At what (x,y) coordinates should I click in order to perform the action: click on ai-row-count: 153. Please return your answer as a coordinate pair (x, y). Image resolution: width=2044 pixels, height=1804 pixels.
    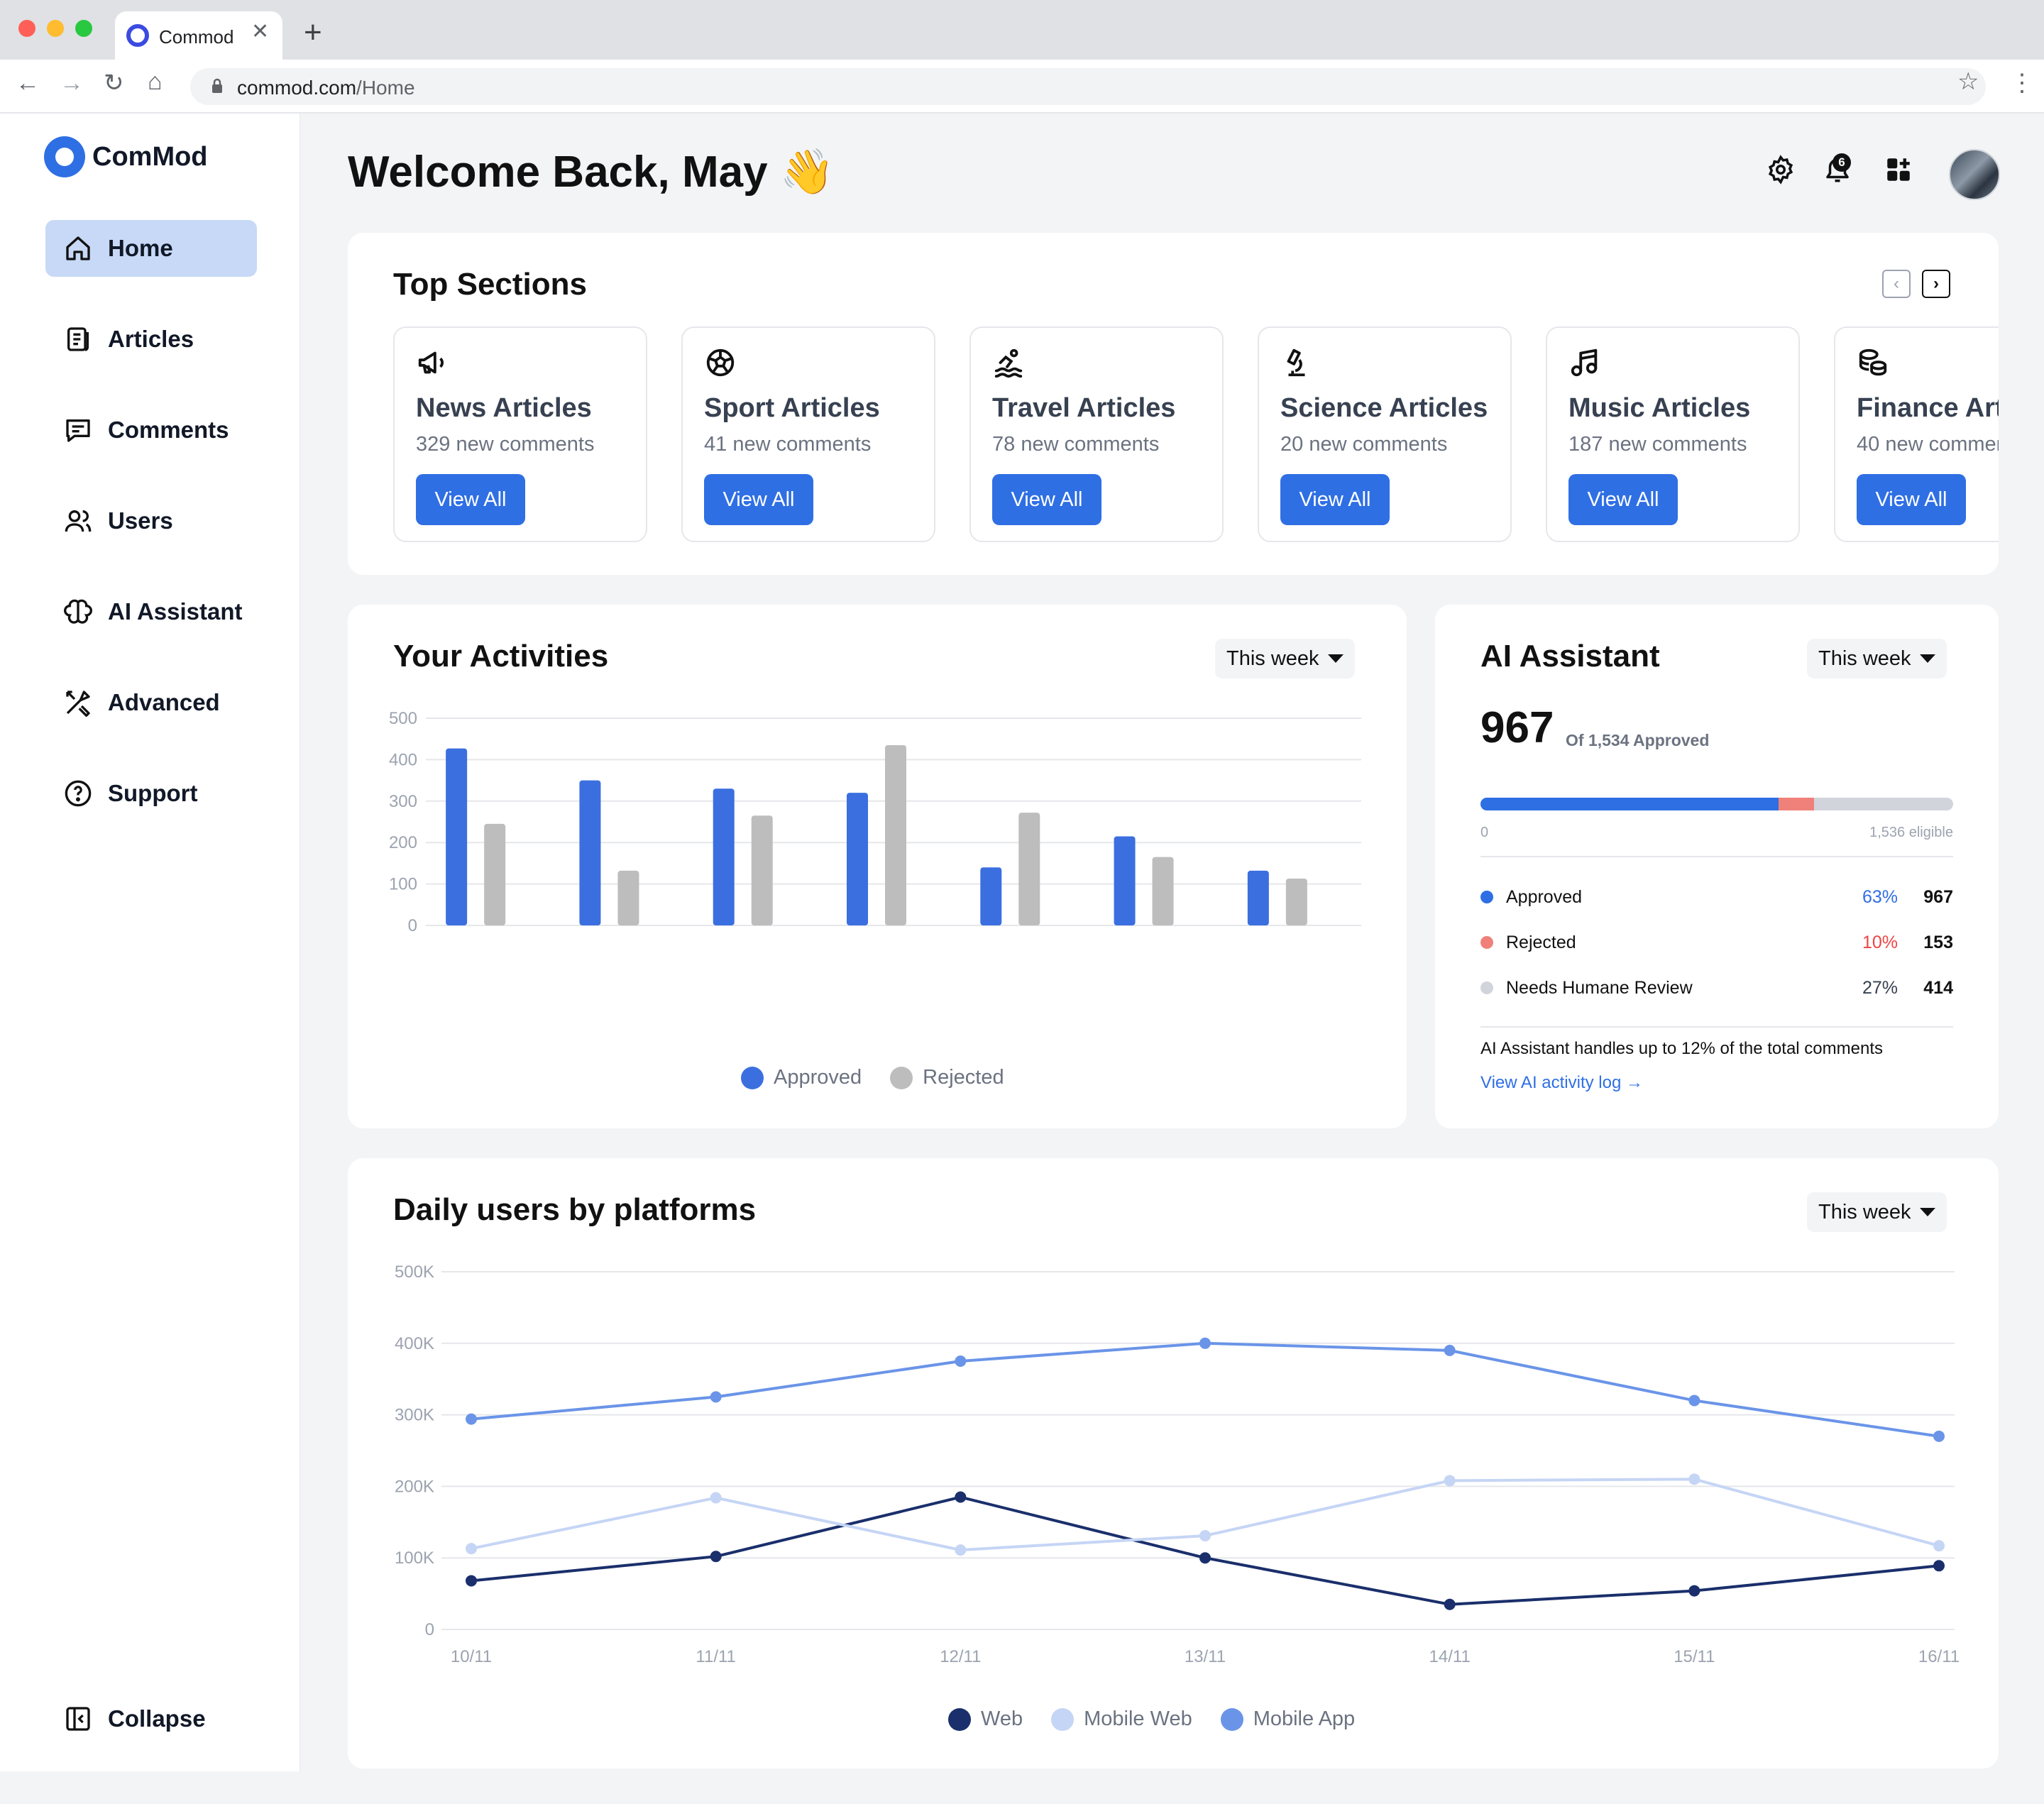
    Looking at the image, I should click on (1938, 943).